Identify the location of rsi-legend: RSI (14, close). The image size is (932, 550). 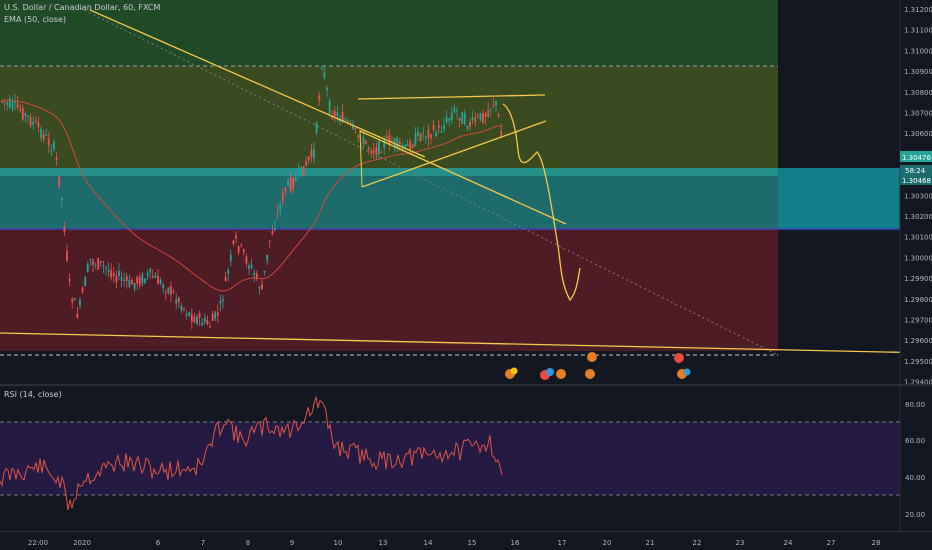
(33, 394).